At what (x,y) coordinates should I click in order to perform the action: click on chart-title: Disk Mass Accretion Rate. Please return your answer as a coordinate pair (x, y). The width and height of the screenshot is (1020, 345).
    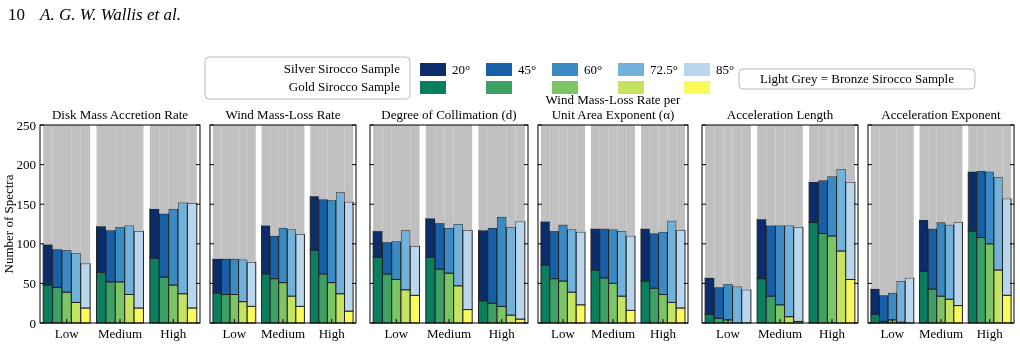
    Looking at the image, I should click on (120, 114).